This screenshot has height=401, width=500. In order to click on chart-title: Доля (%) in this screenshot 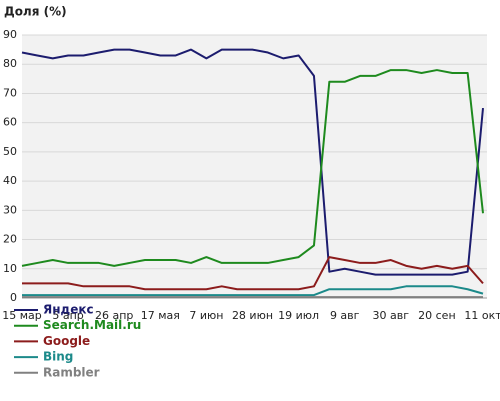, I will do `click(35, 12)`.